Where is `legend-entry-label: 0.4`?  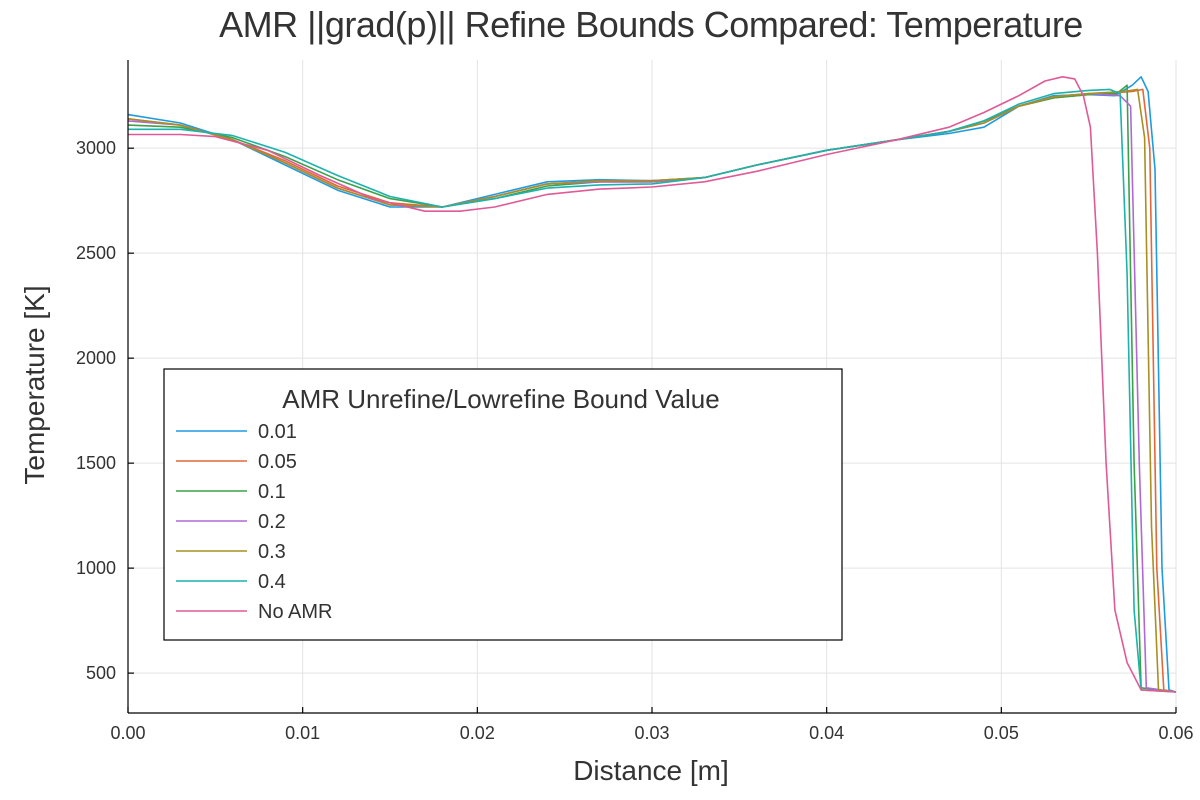 legend-entry-label: 0.4 is located at coordinates (272, 582).